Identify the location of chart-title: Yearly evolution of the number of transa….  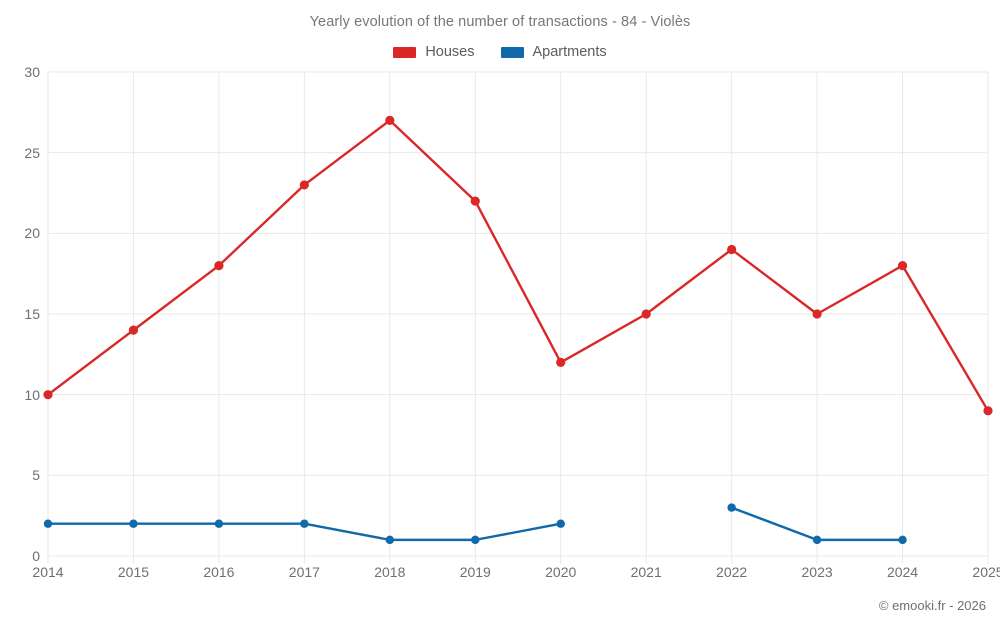
(500, 22).